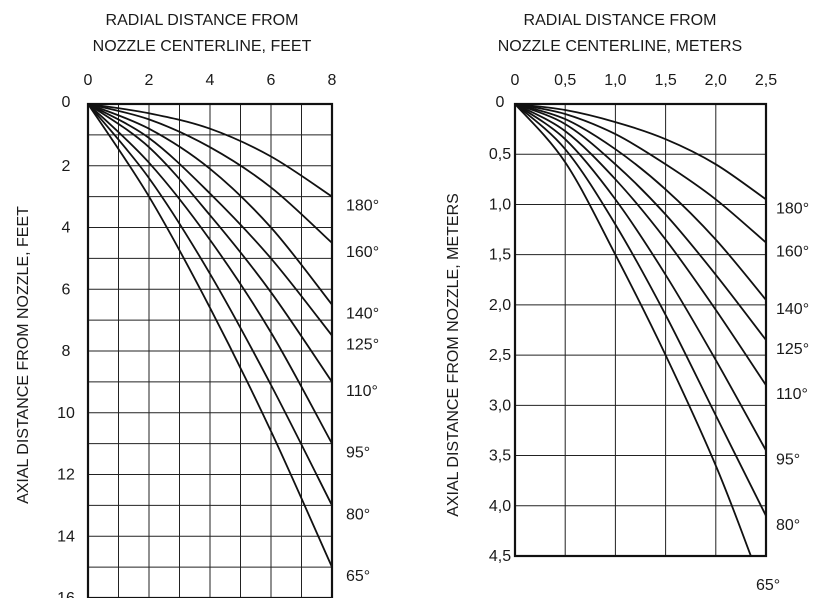 This screenshot has width=820, height=598. What do you see at coordinates (202, 20) in the screenshot?
I see `chart-feet-title-line-1: RADIAL DISTANCE FROM` at bounding box center [202, 20].